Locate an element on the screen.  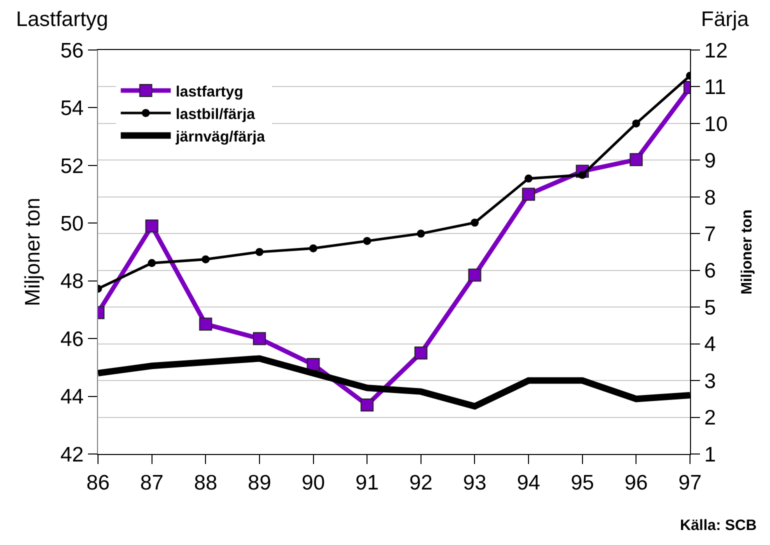
y2-axis-title: Miljoner ton is located at coordinates (747, 252).